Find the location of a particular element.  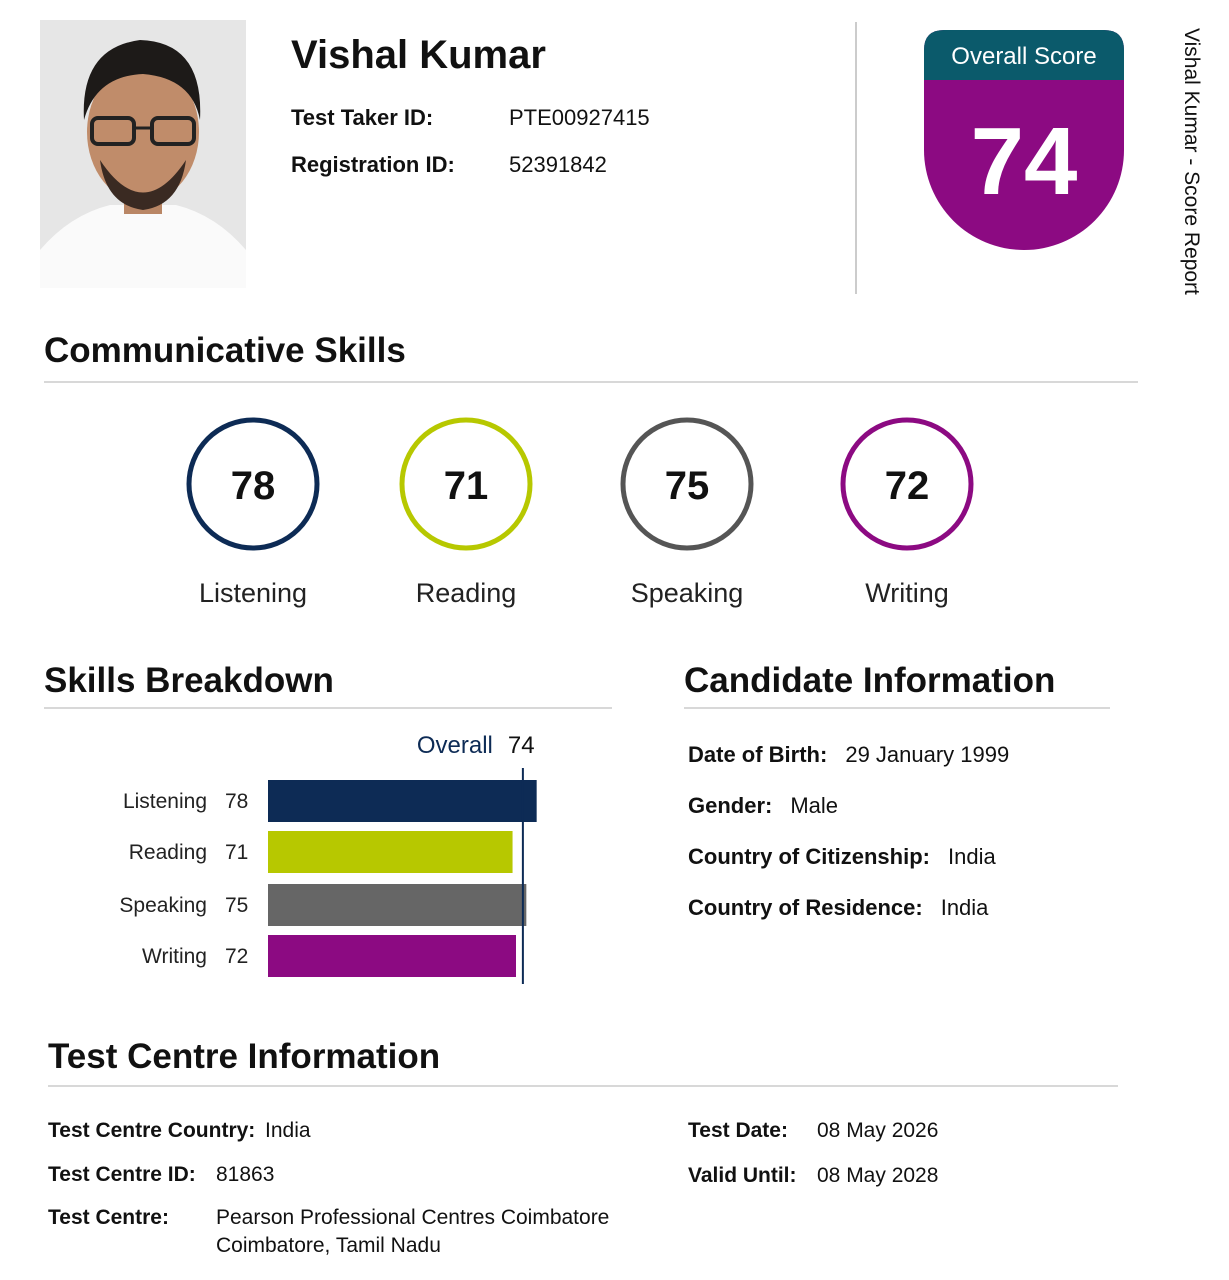

overall-value: 74 is located at coordinates (521, 745).